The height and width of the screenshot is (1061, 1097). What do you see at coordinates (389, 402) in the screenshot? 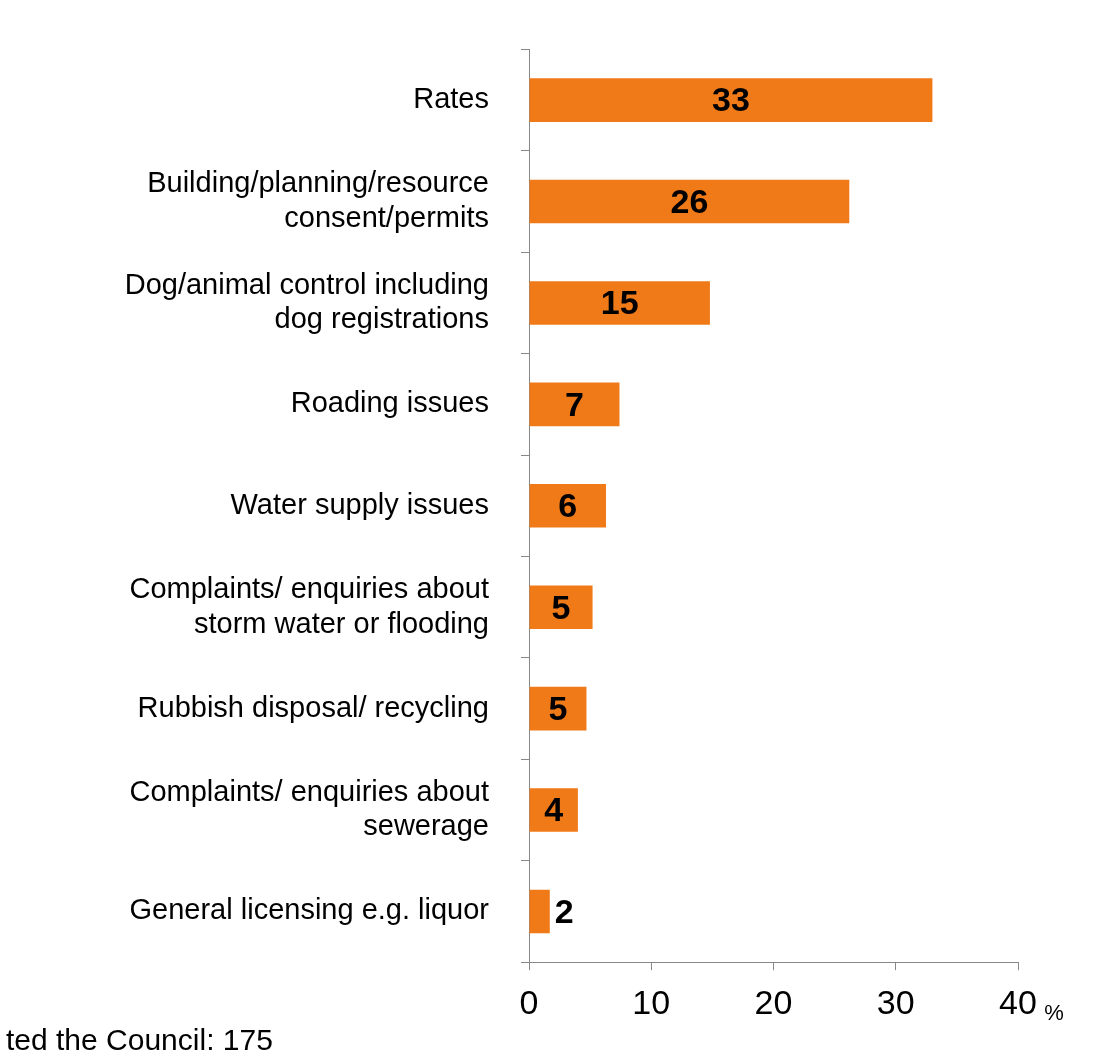
I see `y-tick-label: Roading issues` at bounding box center [389, 402].